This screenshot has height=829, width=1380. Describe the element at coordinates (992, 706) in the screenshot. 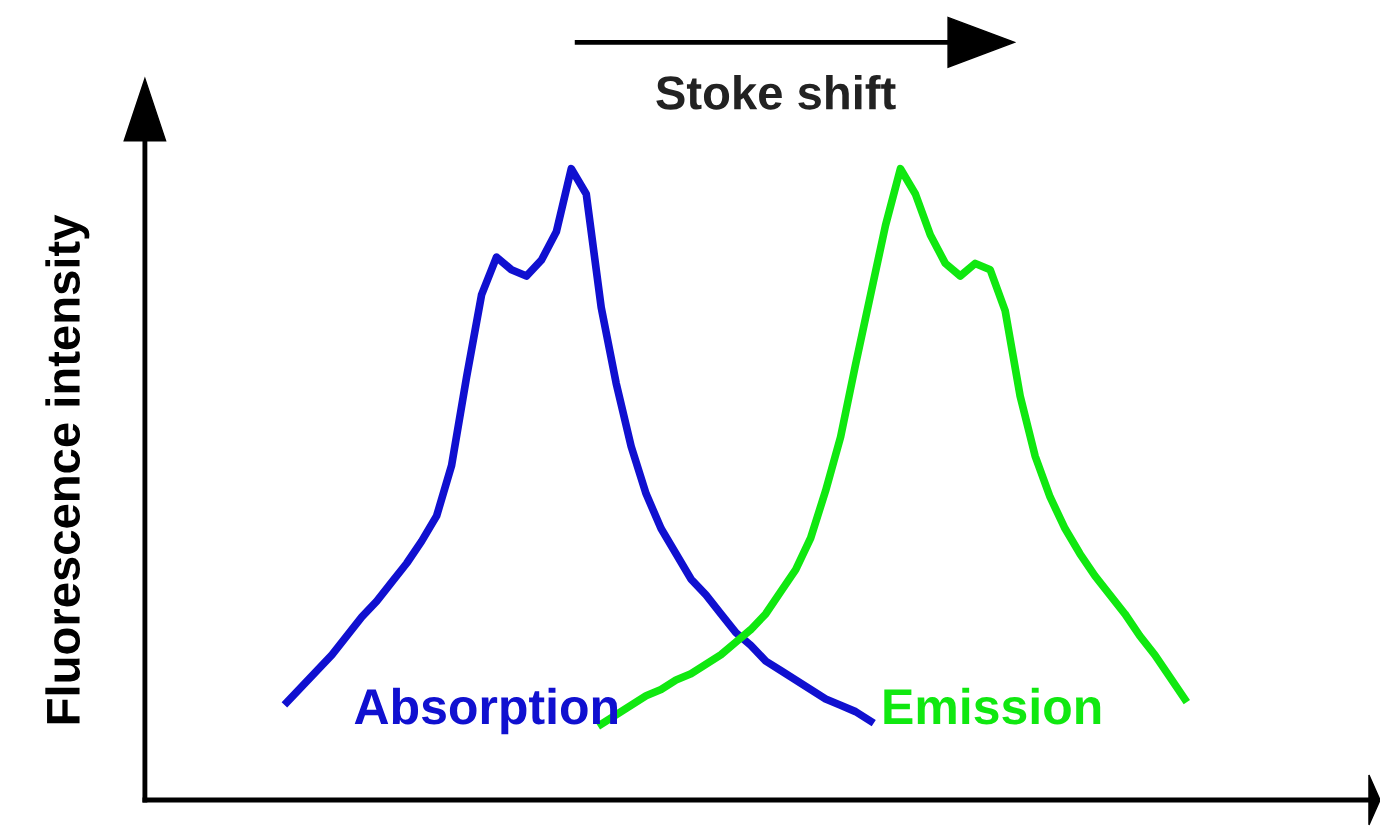

I see `series-label: Emission` at that location.